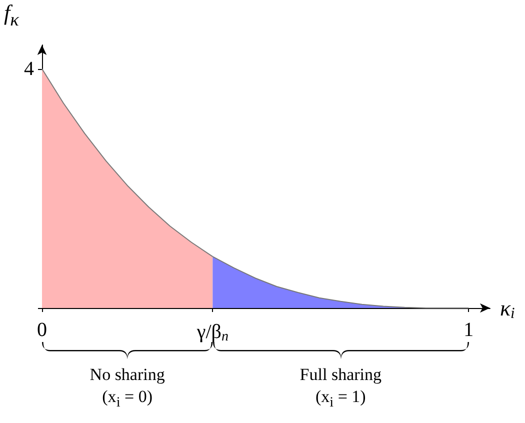 The image size is (525, 423). What do you see at coordinates (42, 330) in the screenshot?
I see `x-tick-label: 0` at bounding box center [42, 330].